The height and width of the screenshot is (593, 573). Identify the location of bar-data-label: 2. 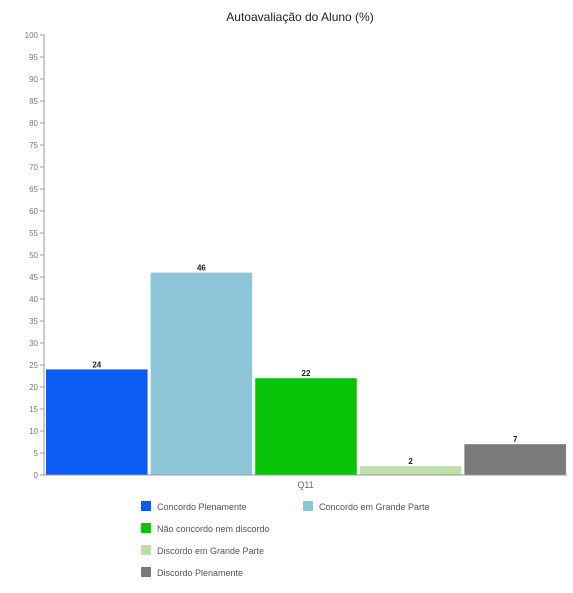
(410, 461).